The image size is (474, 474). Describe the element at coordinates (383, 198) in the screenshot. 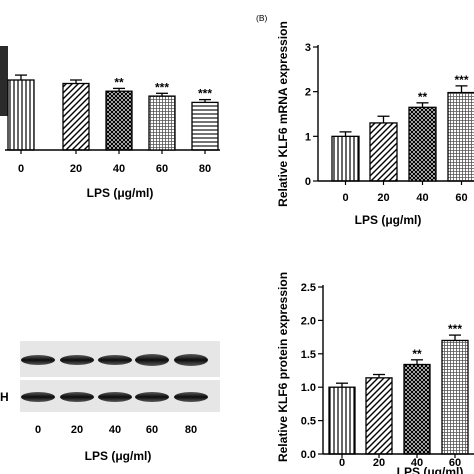

I see `panel-b-x-tick-label: 20` at that location.